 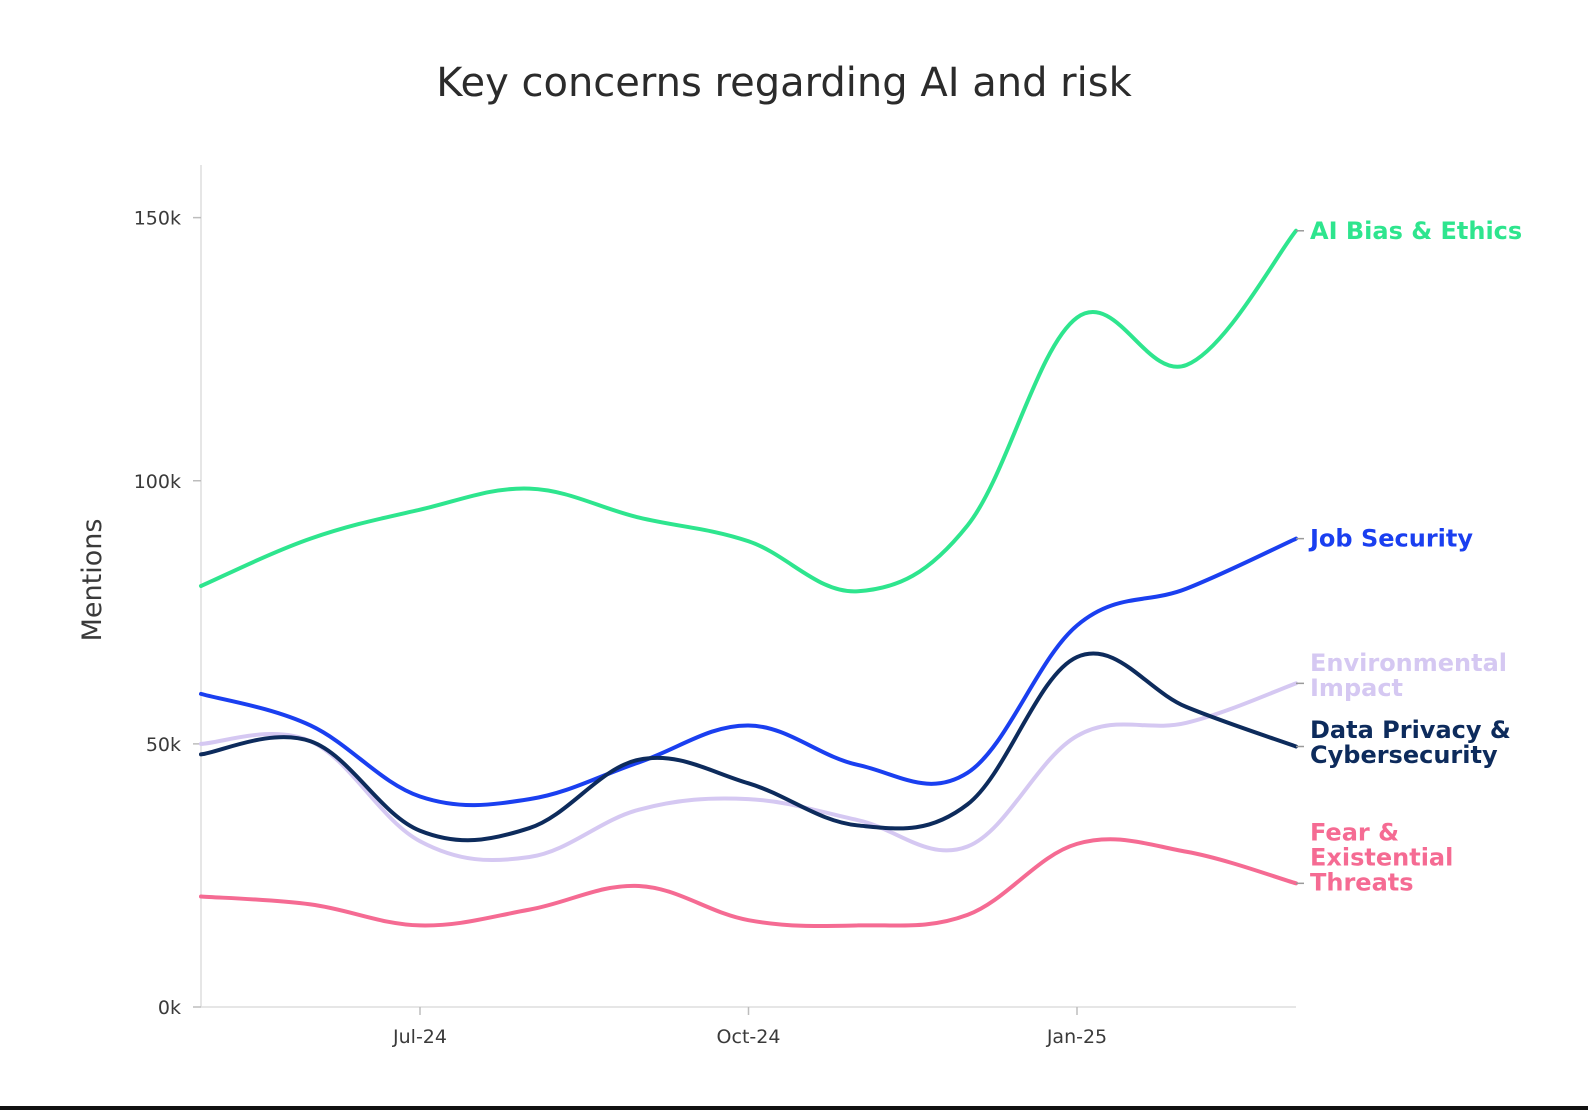 What do you see at coordinates (1408, 663) in the screenshot?
I see `series-label-environmental-impact: Environmental` at bounding box center [1408, 663].